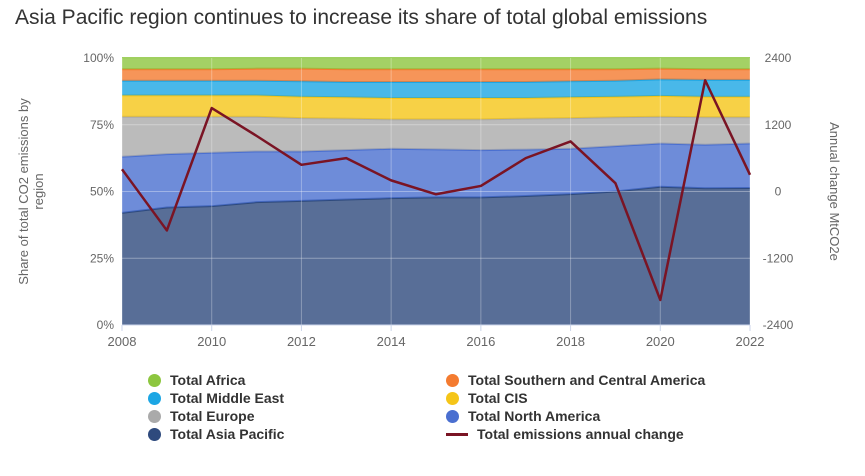  I want to click on area-total-africa, so click(436, 64).